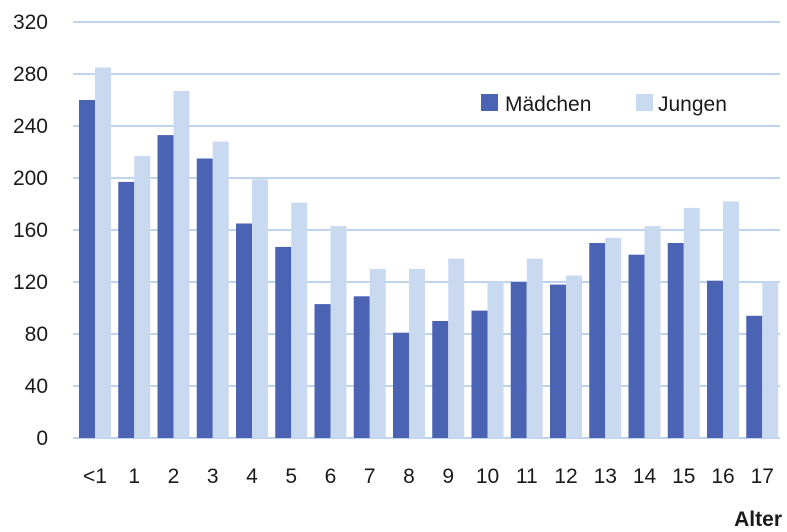 This screenshot has width=787, height=532. What do you see at coordinates (758, 519) in the screenshot?
I see `x-axis-label: Alter` at bounding box center [758, 519].